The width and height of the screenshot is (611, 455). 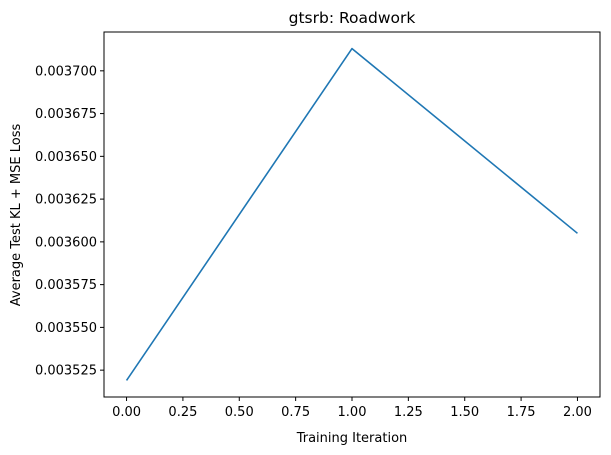 What do you see at coordinates (577, 412) in the screenshot?
I see `x-tick-label: 2.00` at bounding box center [577, 412].